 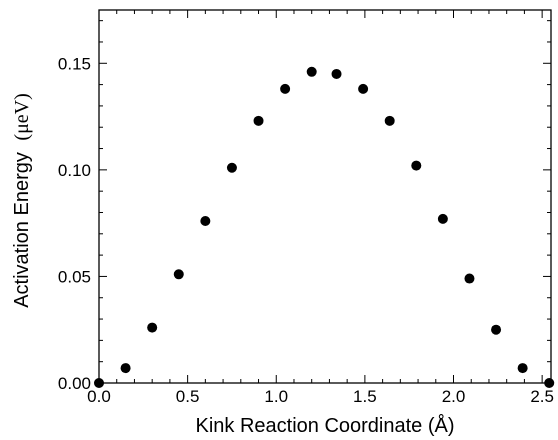 What do you see at coordinates (188, 396) in the screenshot?
I see `x-tick-label: 0.5` at bounding box center [188, 396].